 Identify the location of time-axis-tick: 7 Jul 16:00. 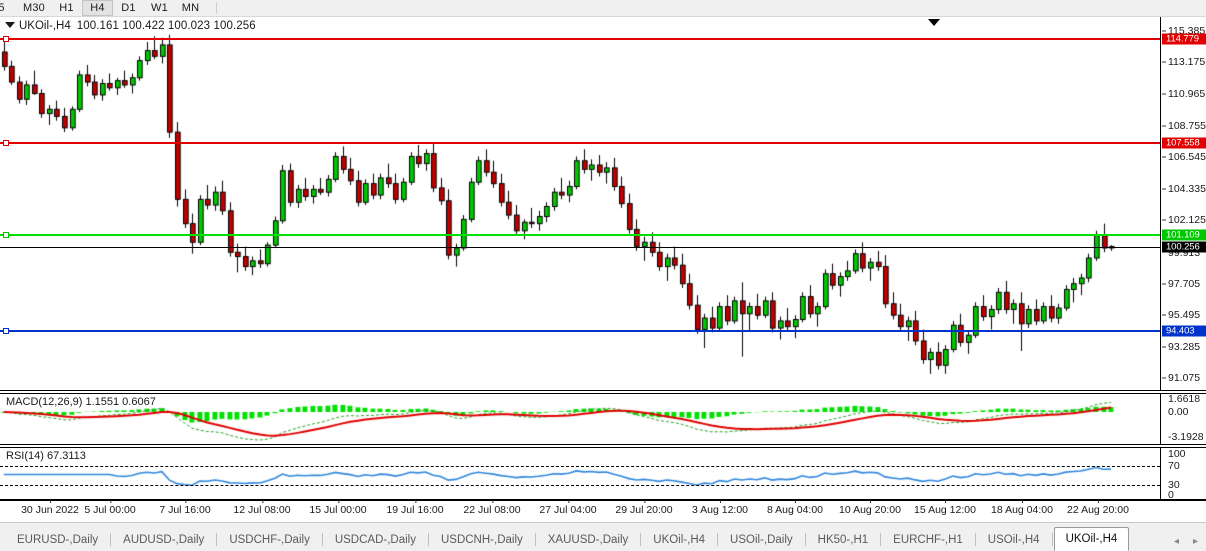
(185, 508).